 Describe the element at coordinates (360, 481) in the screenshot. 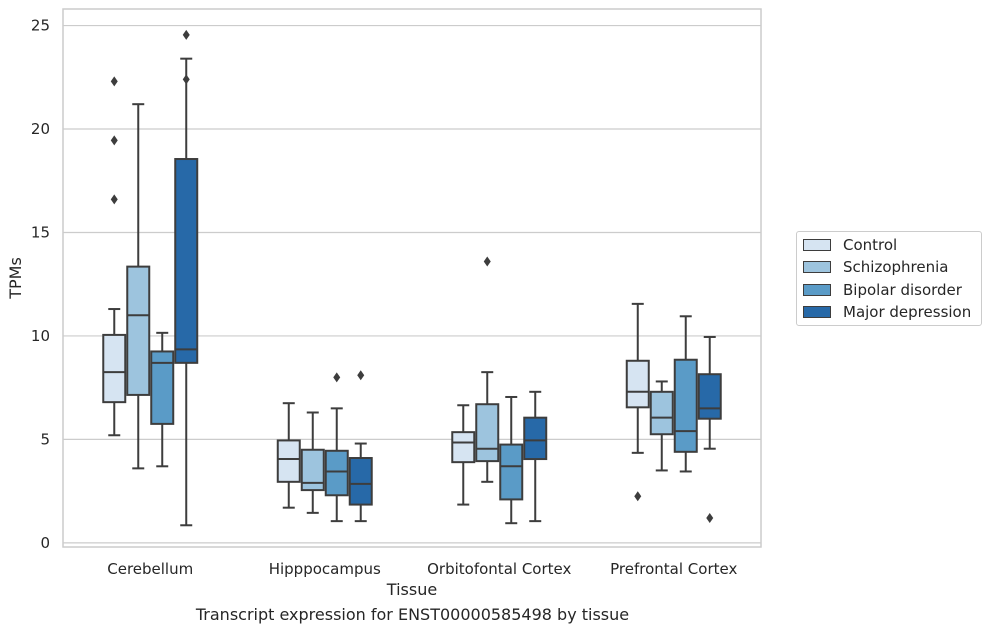

I see `iqr-box-hipppocampus-major-depression` at that location.